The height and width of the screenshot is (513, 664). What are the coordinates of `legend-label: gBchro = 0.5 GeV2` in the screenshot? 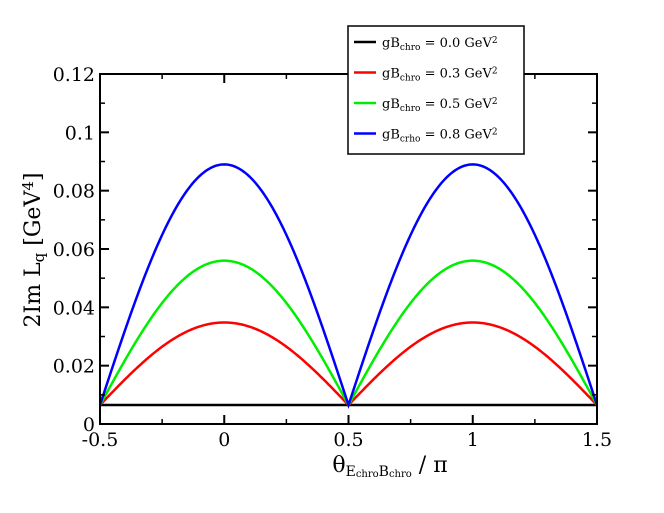 It's located at (440, 105).